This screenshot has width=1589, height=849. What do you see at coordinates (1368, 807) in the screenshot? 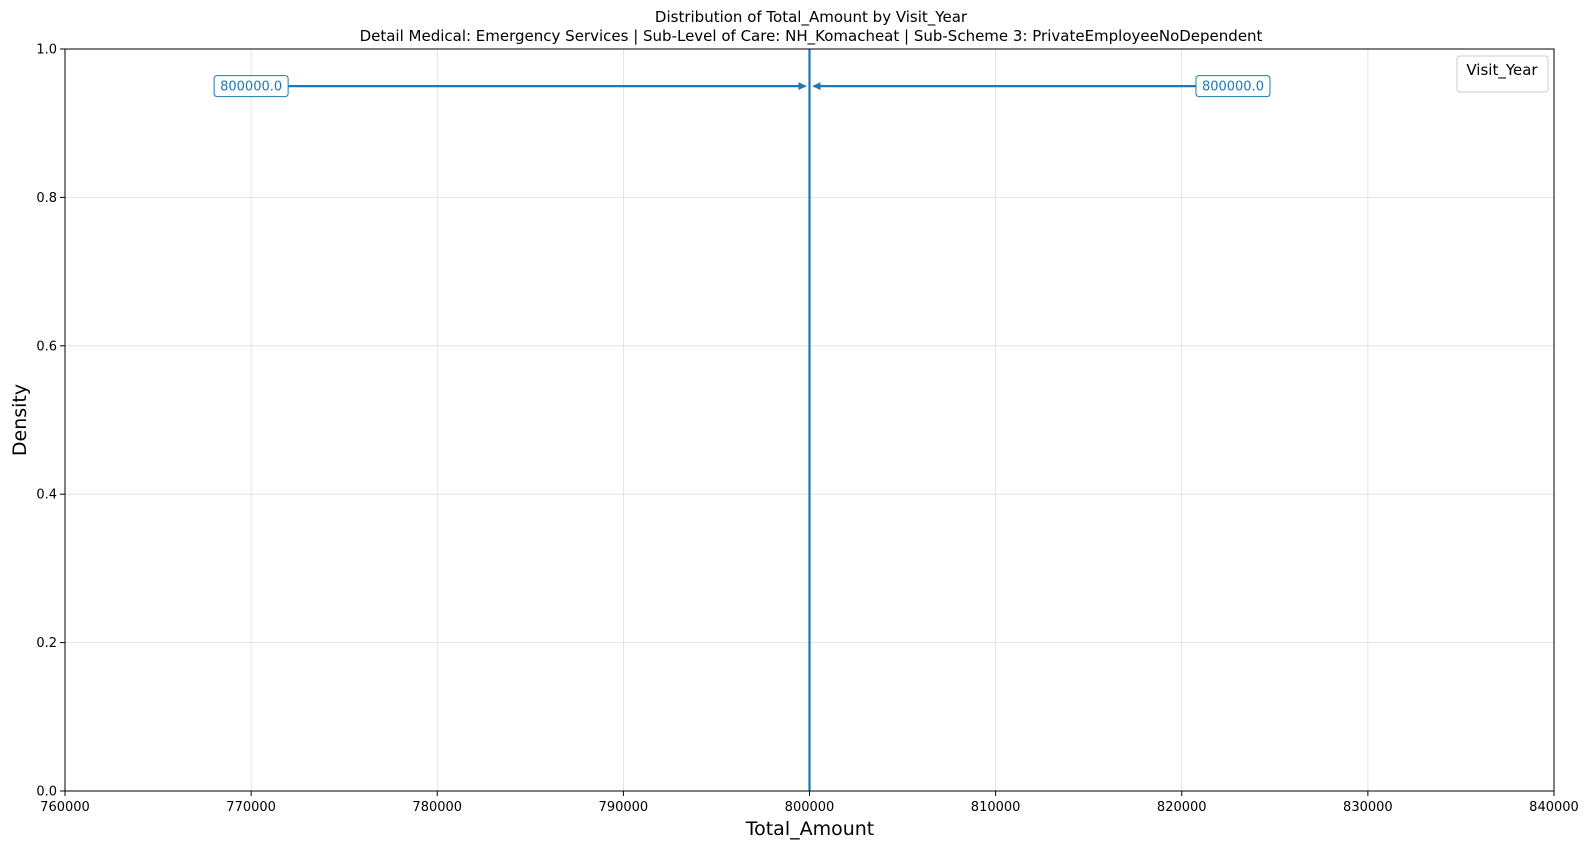
I see `x-tick-label: 830000` at bounding box center [1368, 807].